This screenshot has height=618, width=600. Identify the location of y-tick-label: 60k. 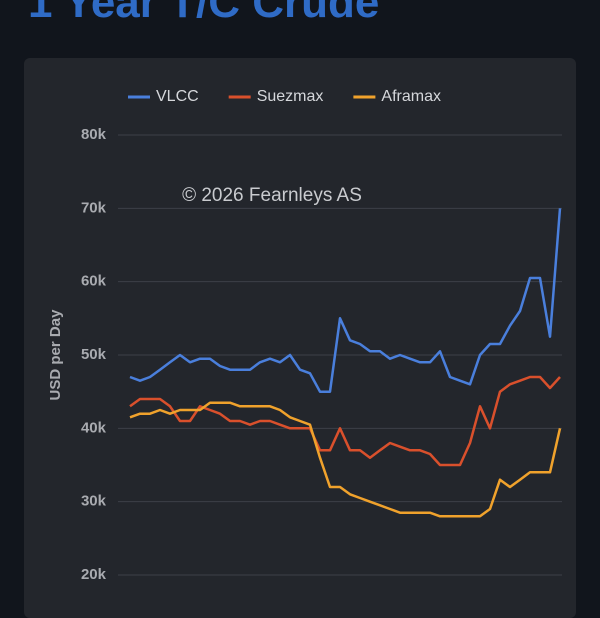
(94, 281).